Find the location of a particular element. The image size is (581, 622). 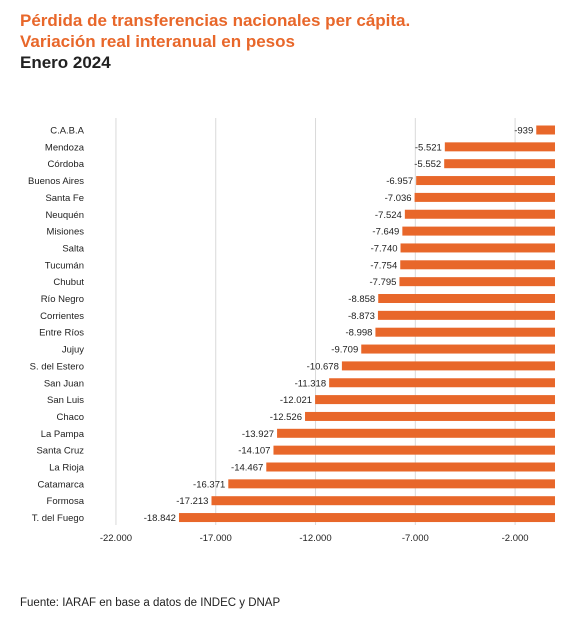

value-label: -6.957 is located at coordinates (399, 181).